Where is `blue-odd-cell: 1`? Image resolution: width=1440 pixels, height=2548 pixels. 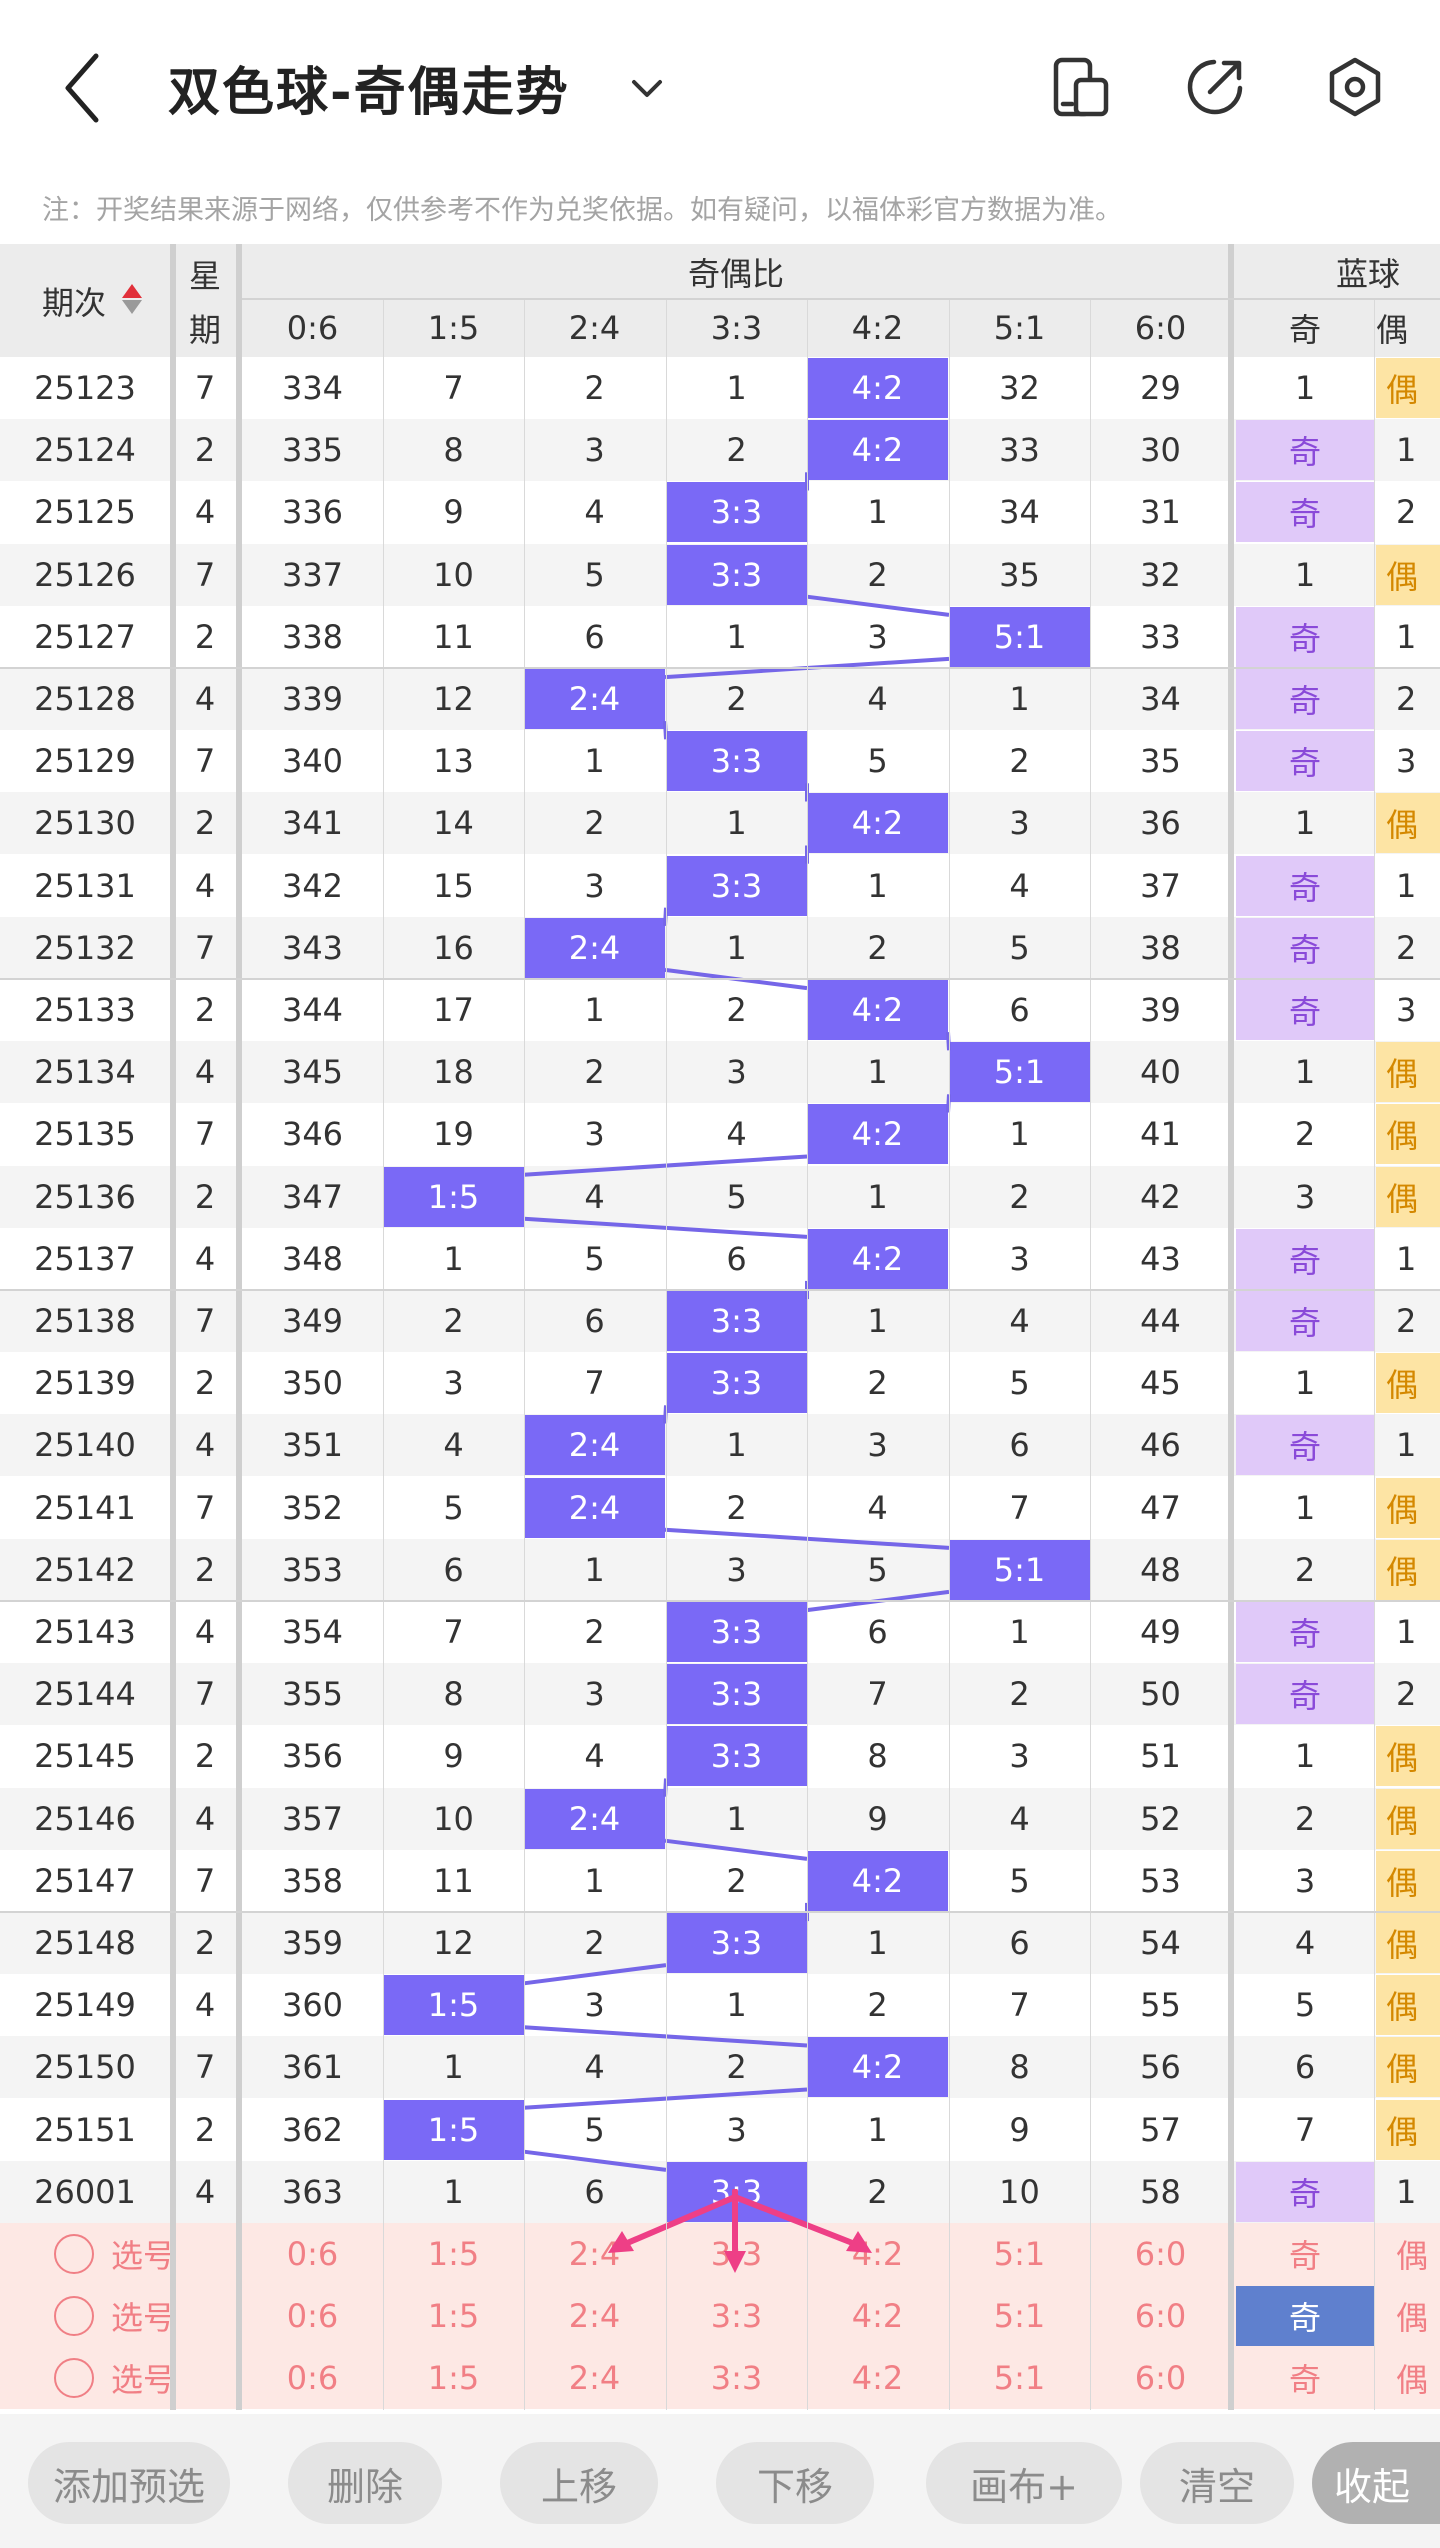 blue-odd-cell: 1 is located at coordinates (1305, 1507).